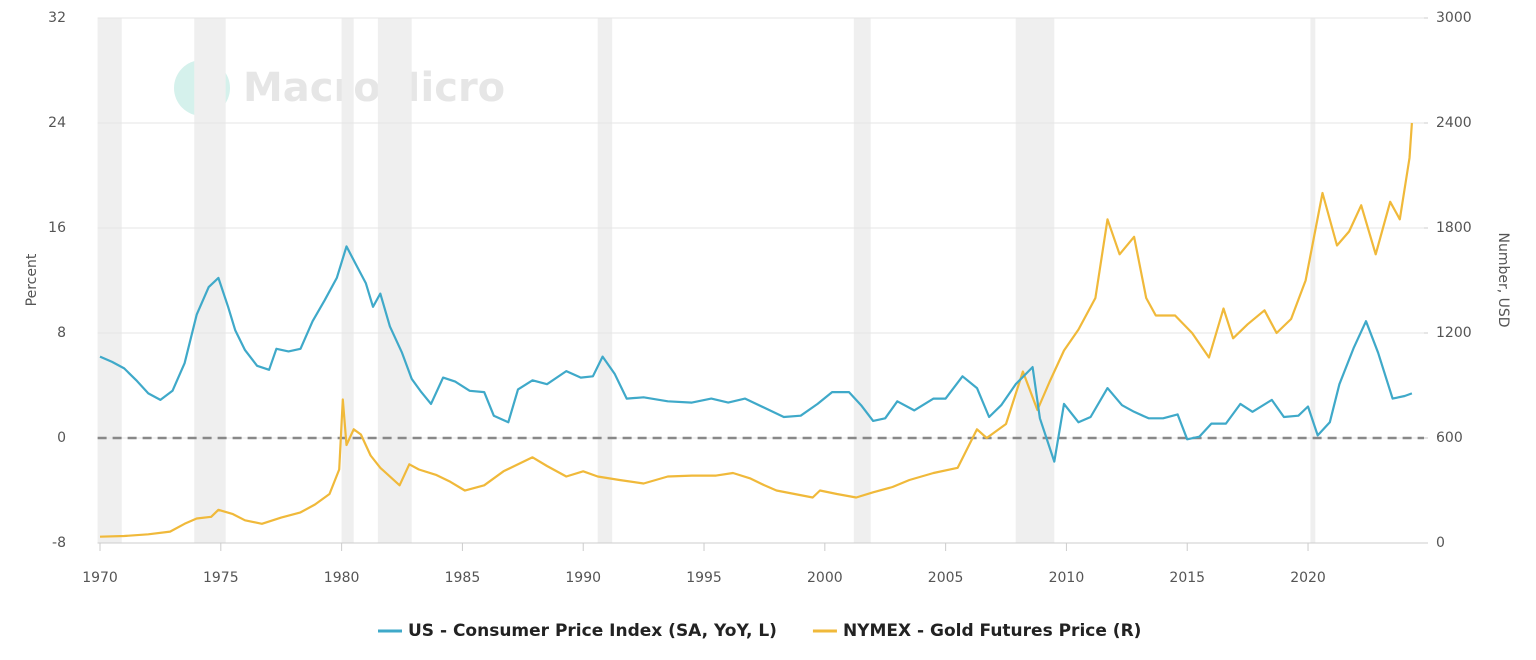 The image size is (1536, 660). I want to click on y-tick-label: -8, so click(59, 543).